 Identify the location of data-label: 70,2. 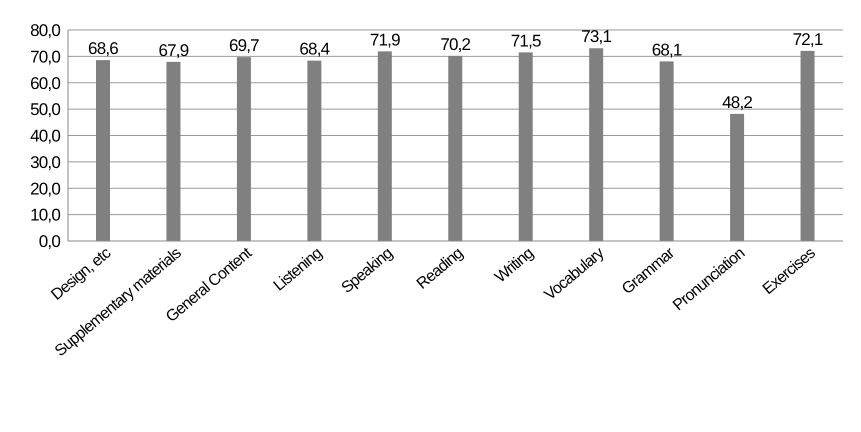
(455, 44).